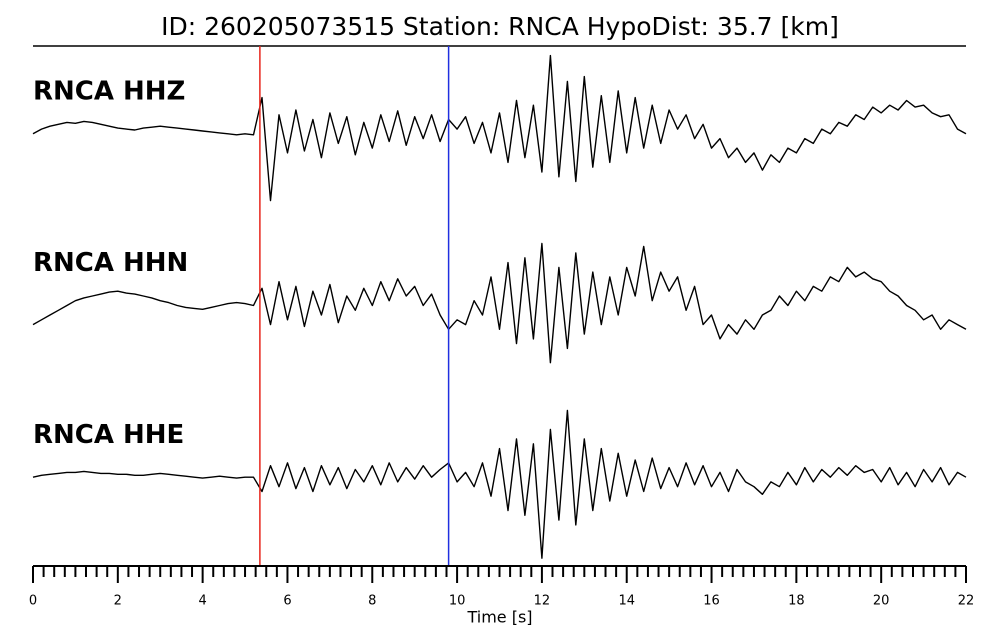  Describe the element at coordinates (108, 435) in the screenshot. I see `trace-label: RNCA HHE` at that location.